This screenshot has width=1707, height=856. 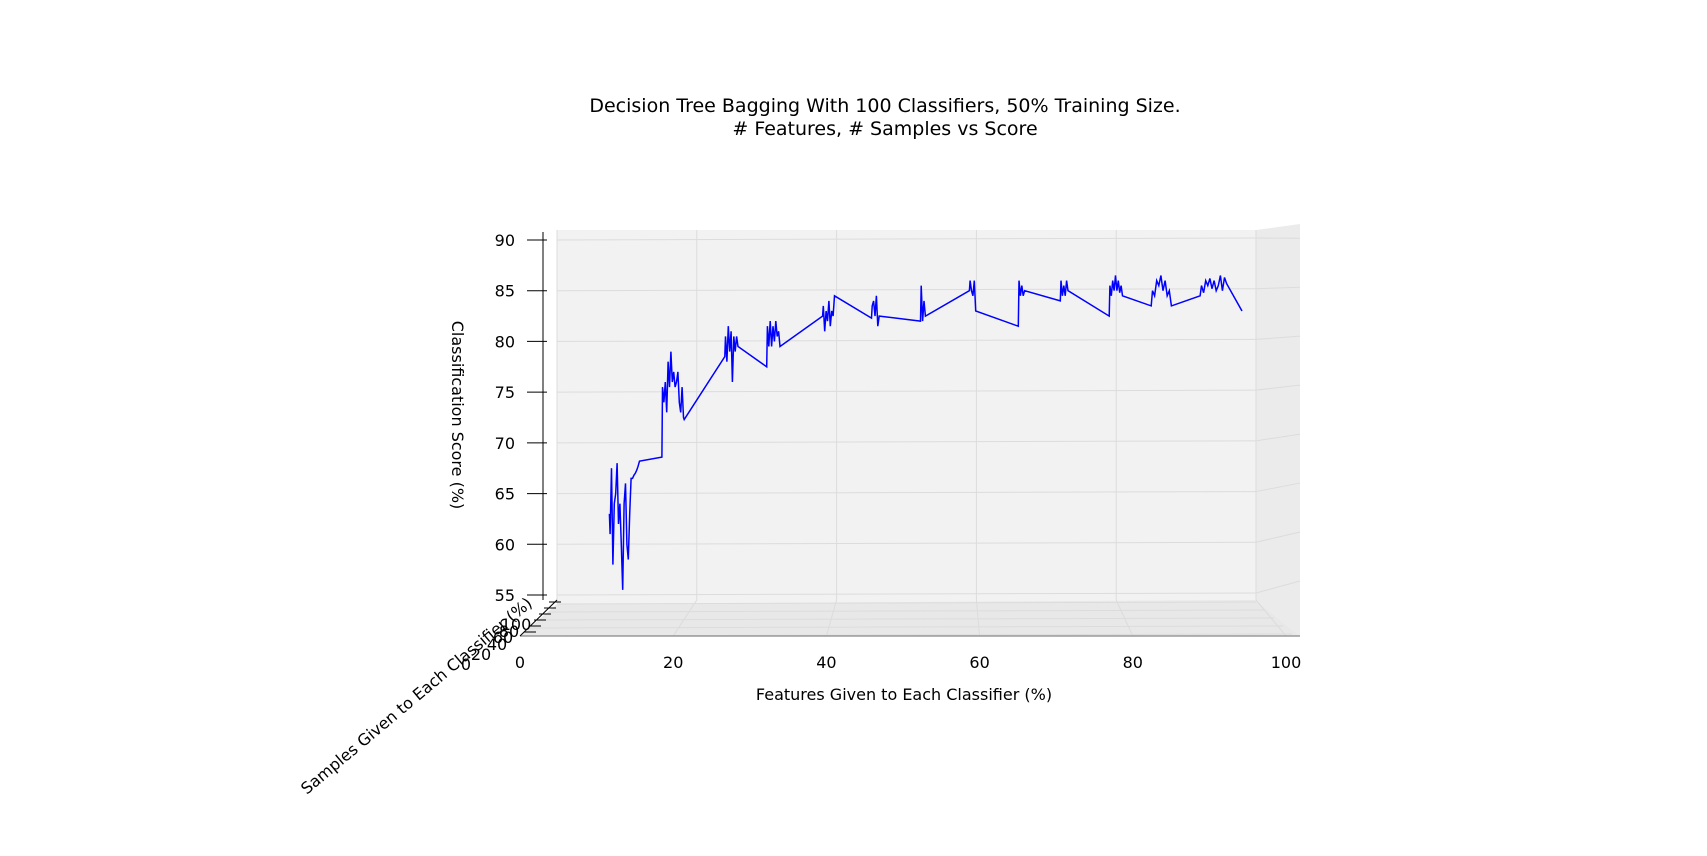 What do you see at coordinates (505, 443) in the screenshot?
I see `z-tick-label: 70` at bounding box center [505, 443].